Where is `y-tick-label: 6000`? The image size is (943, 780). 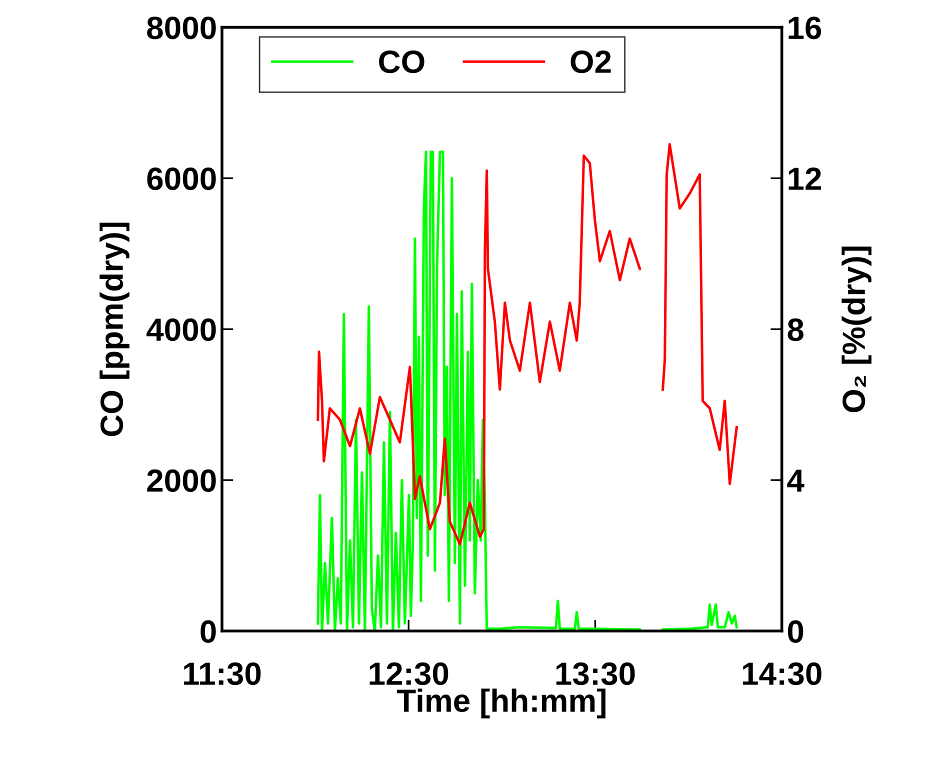
y-tick-label: 6000 is located at coordinates (181, 179).